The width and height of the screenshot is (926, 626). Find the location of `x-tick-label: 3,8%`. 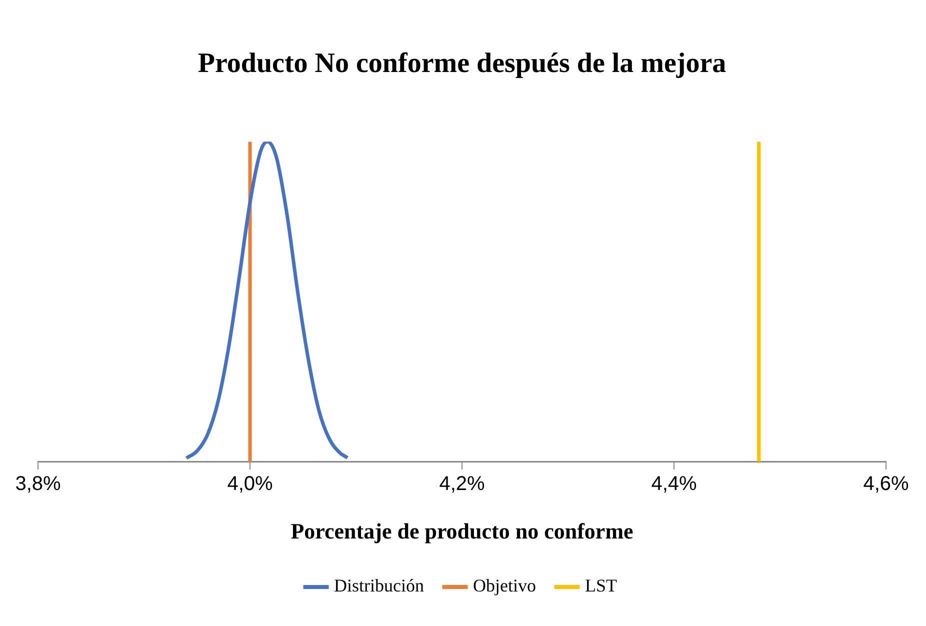

x-tick-label: 3,8% is located at coordinates (38, 484).